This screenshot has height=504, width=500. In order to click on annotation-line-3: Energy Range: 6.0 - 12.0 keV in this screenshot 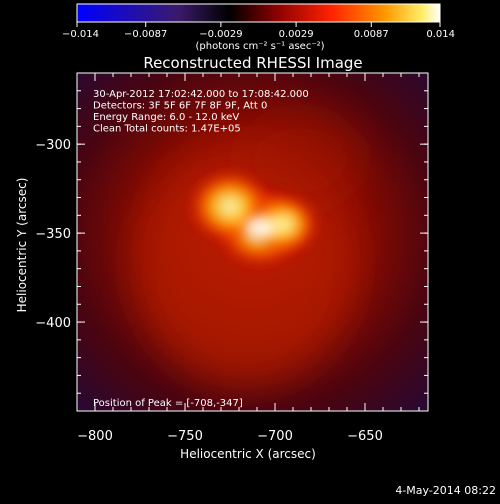, I will do `click(166, 117)`.